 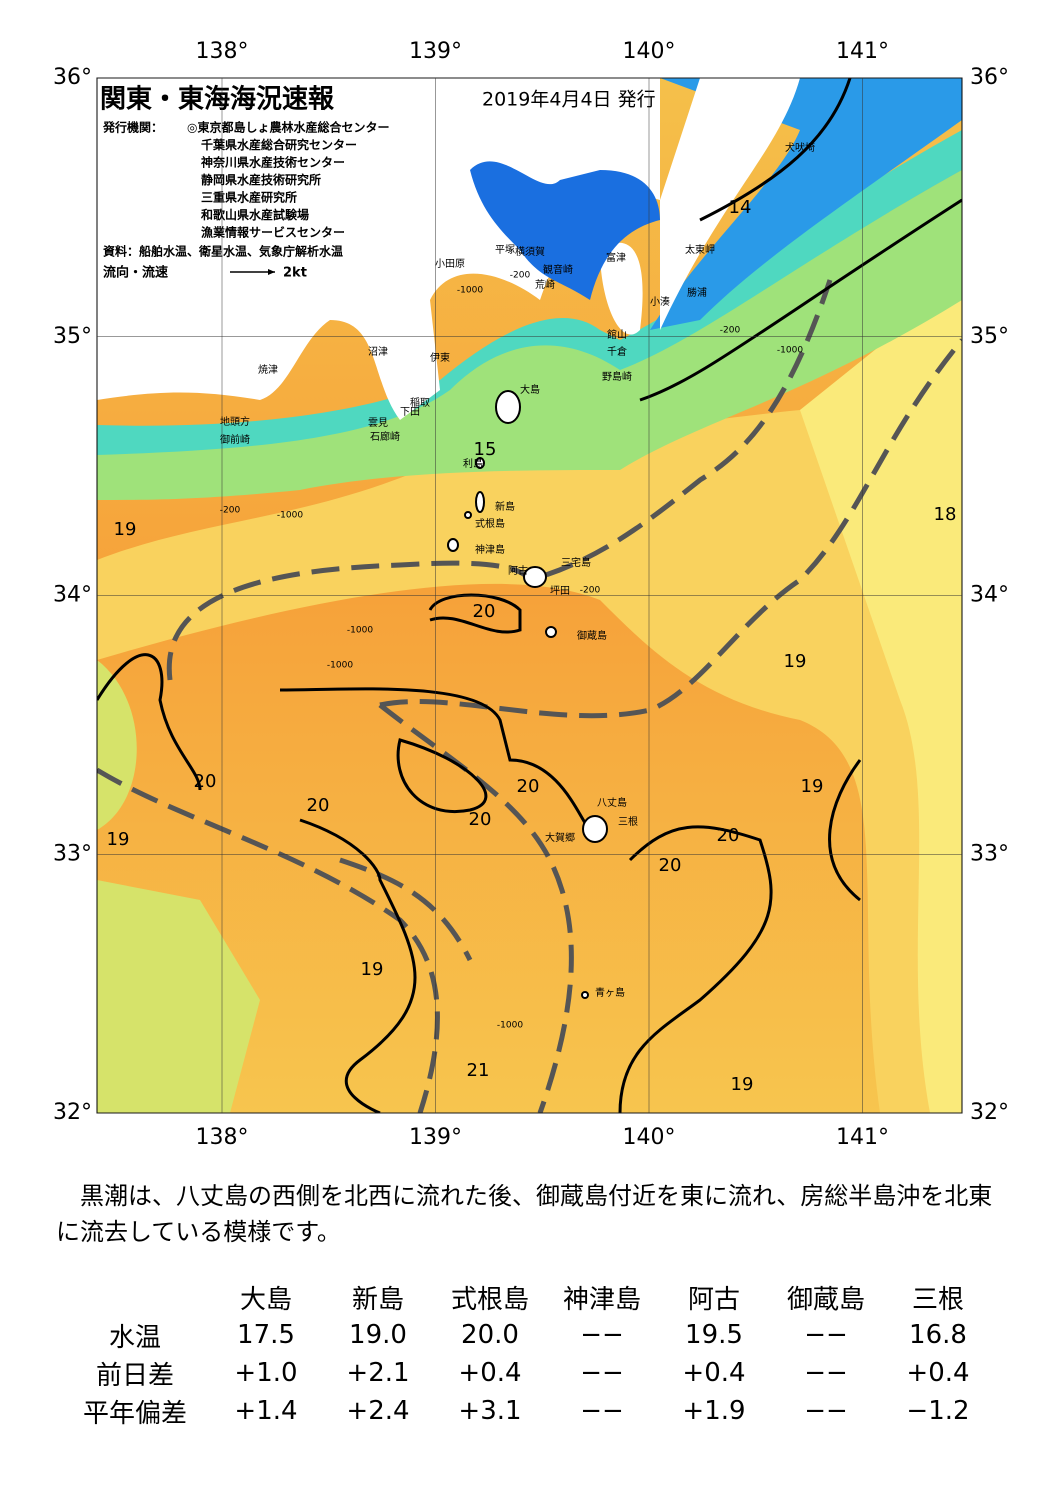 I want to click on table-cell: 20.0, so click(x=490, y=1335).